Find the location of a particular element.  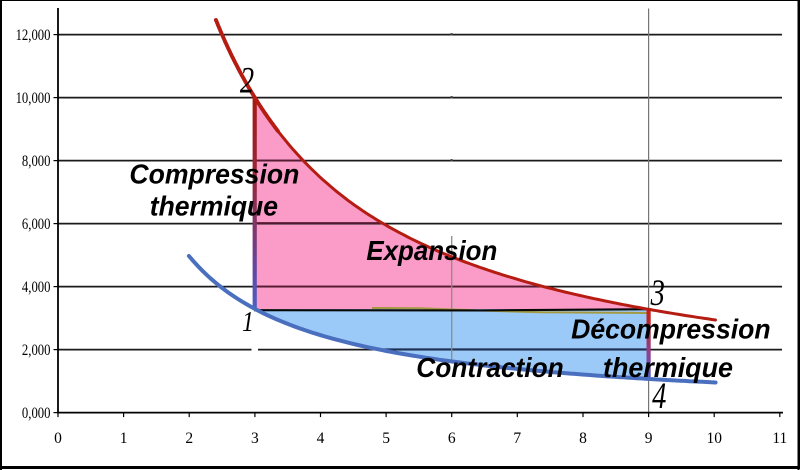

svg-text: 0 is located at coordinates (58, 438).